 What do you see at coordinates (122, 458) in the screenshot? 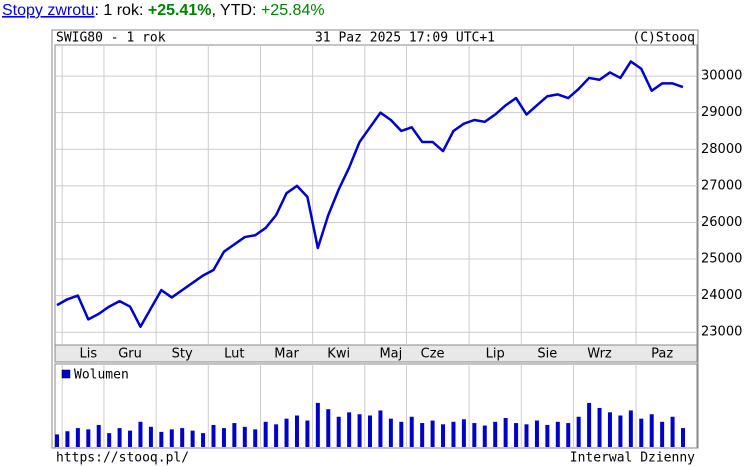
I see `footer-url: https://stooq.pl/` at bounding box center [122, 458].